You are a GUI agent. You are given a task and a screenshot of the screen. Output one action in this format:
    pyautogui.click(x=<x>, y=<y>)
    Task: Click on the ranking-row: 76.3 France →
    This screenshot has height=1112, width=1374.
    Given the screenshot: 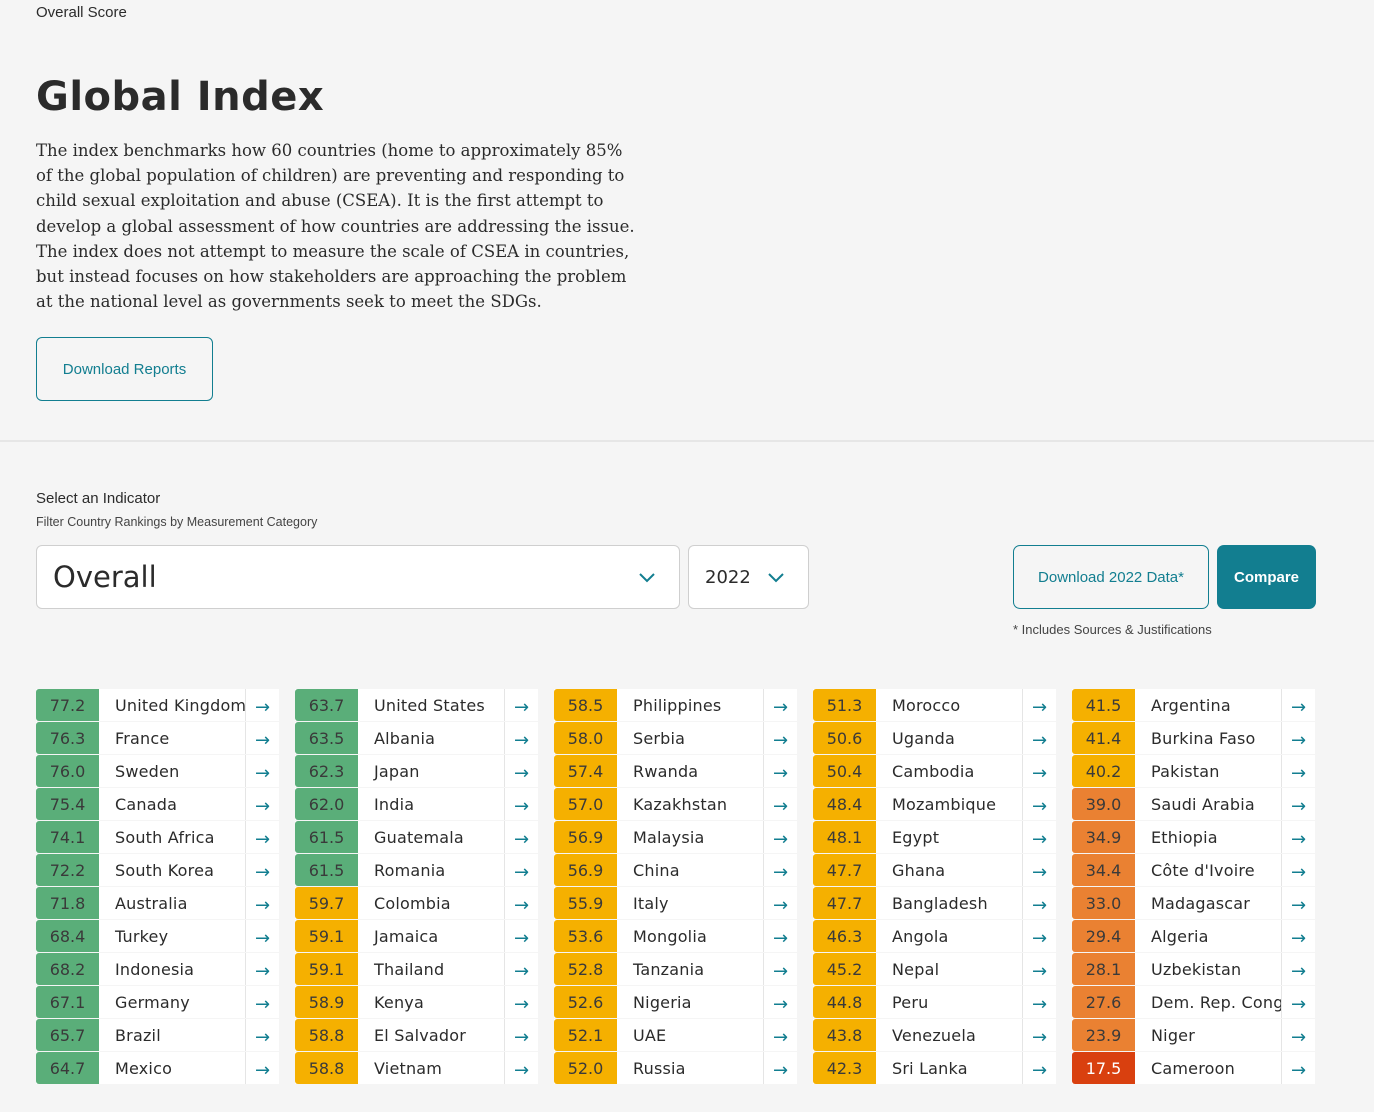 What is the action you would take?
    pyautogui.click(x=157, y=738)
    